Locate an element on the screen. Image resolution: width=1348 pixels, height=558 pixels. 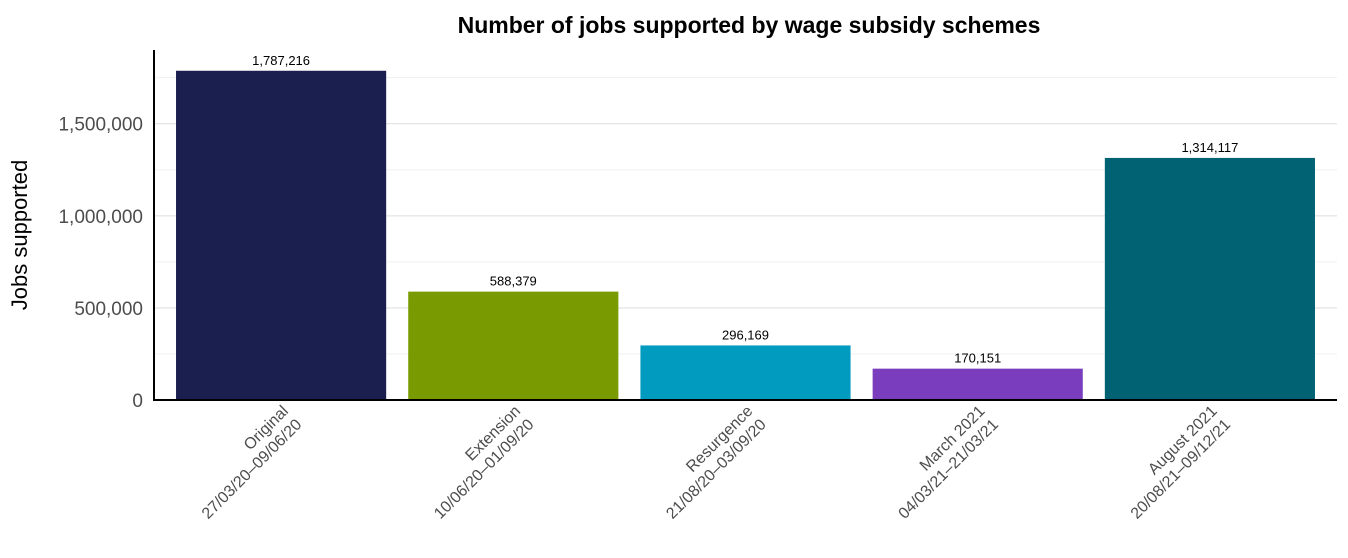
data-label: 588,379 is located at coordinates (513, 281).